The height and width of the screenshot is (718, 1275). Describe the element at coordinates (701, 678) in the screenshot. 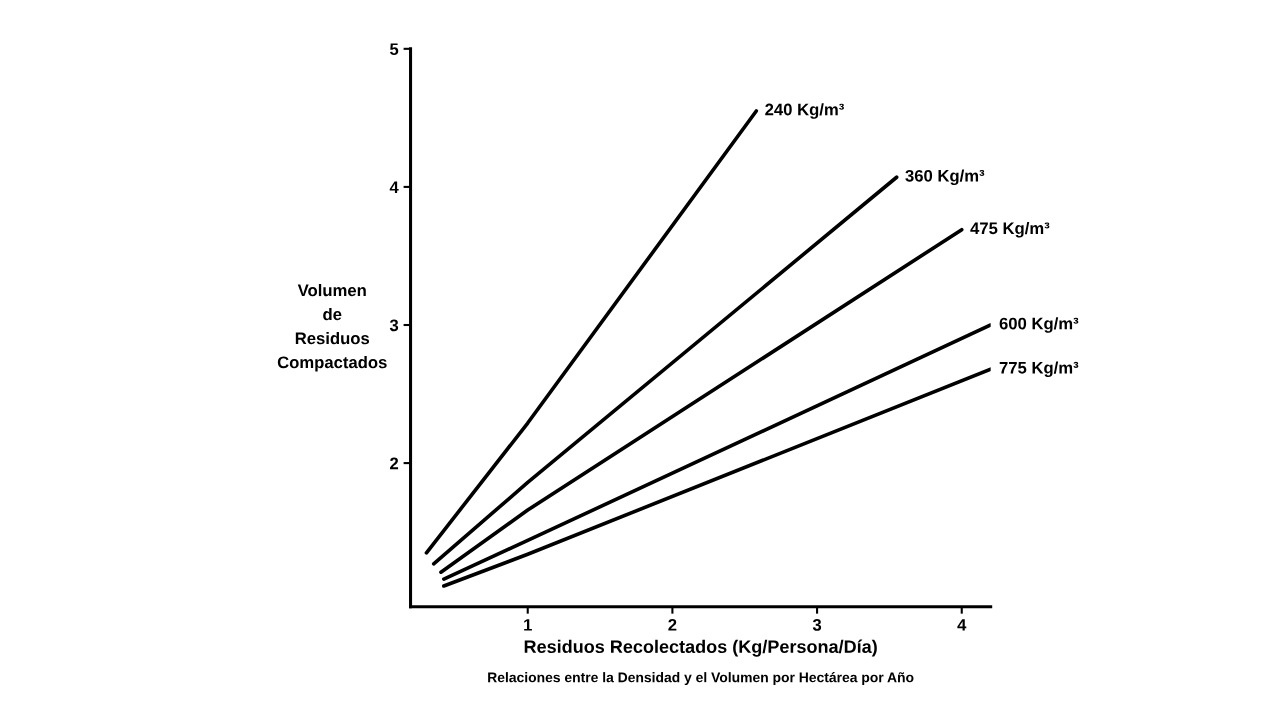

I see `text: Relaciones entre la Densidad y el Volumen por Hectárea por Año` at that location.